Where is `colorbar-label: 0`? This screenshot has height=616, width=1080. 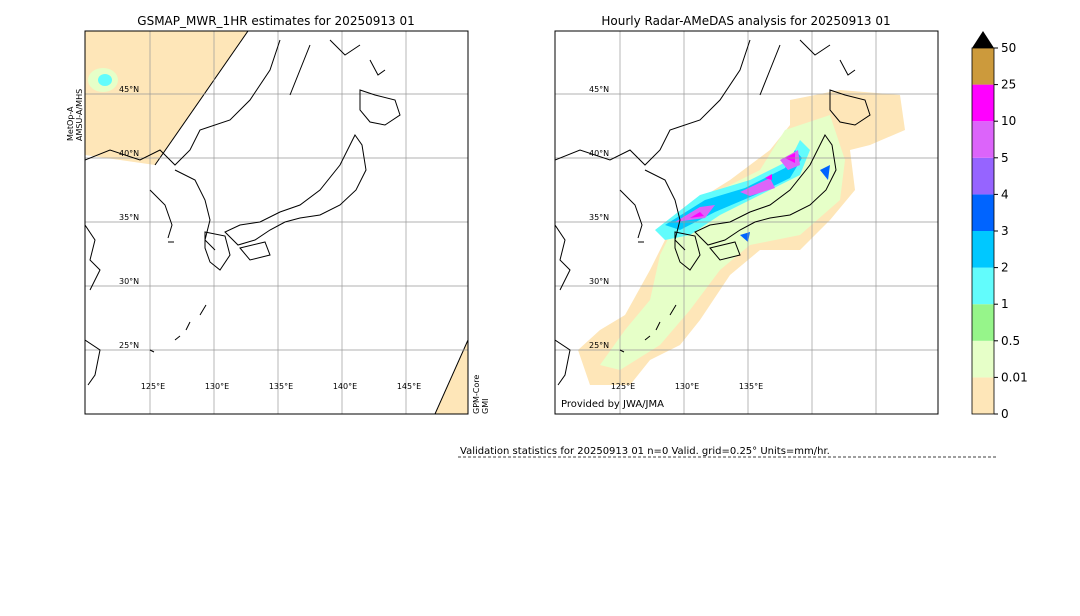 colorbar-label: 0 is located at coordinates (1005, 414).